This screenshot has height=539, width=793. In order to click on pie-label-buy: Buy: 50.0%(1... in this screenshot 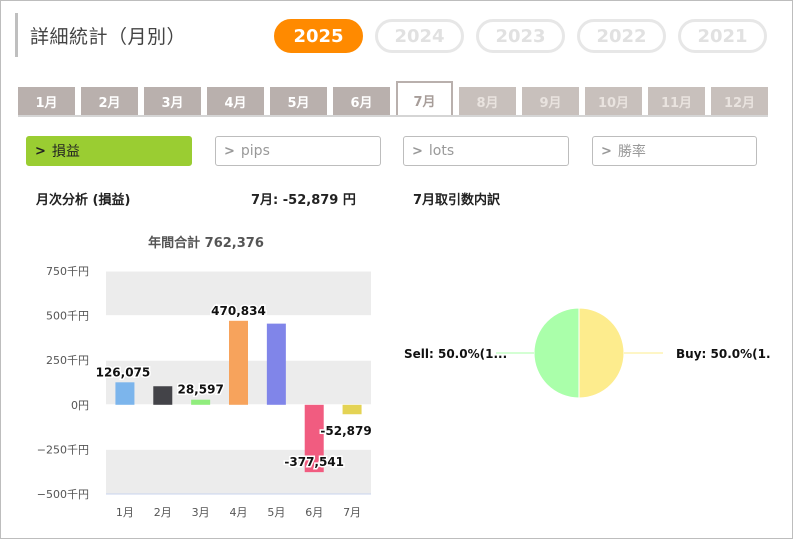, I will do `click(723, 354)`.